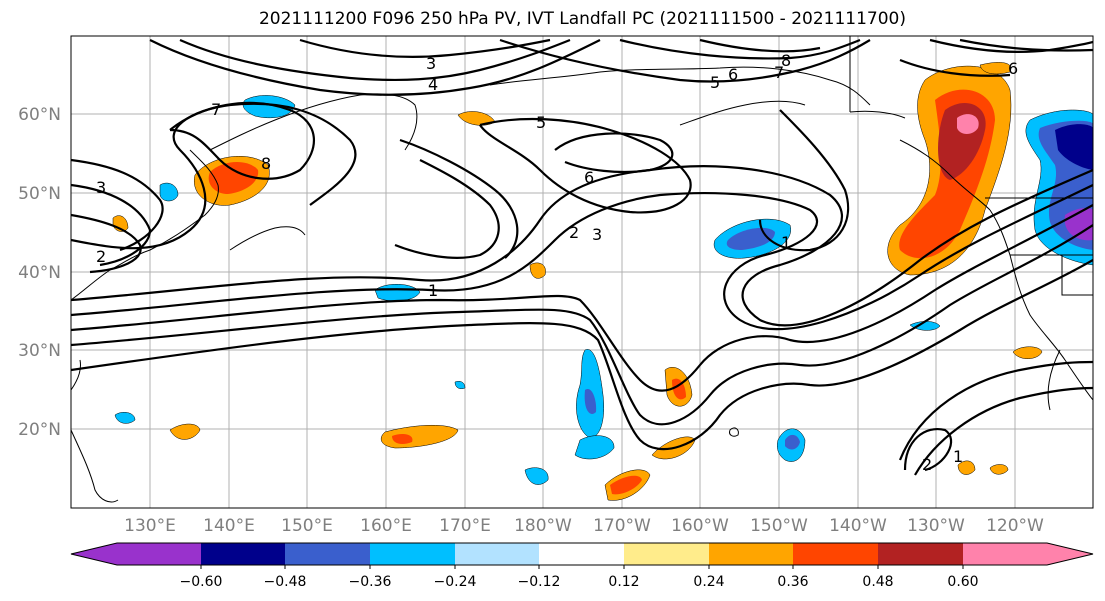 Image resolution: width=1105 pixels, height=601 pixels. I want to click on colorbar-tick-label: 0.36, so click(792, 582).